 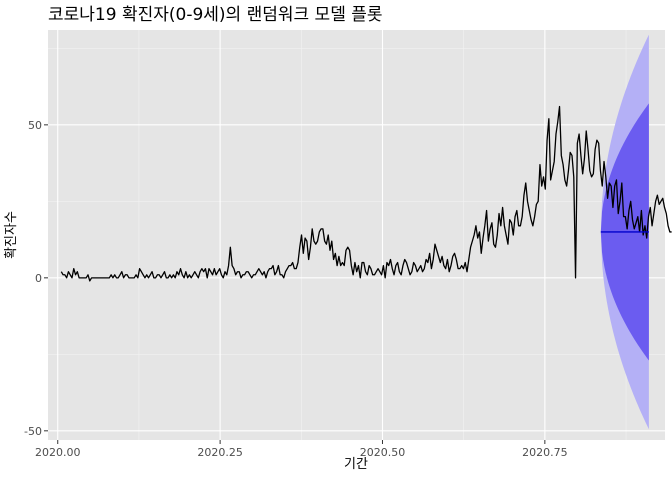 I want to click on y-axis: -50 0 50, so click(x=36, y=278).